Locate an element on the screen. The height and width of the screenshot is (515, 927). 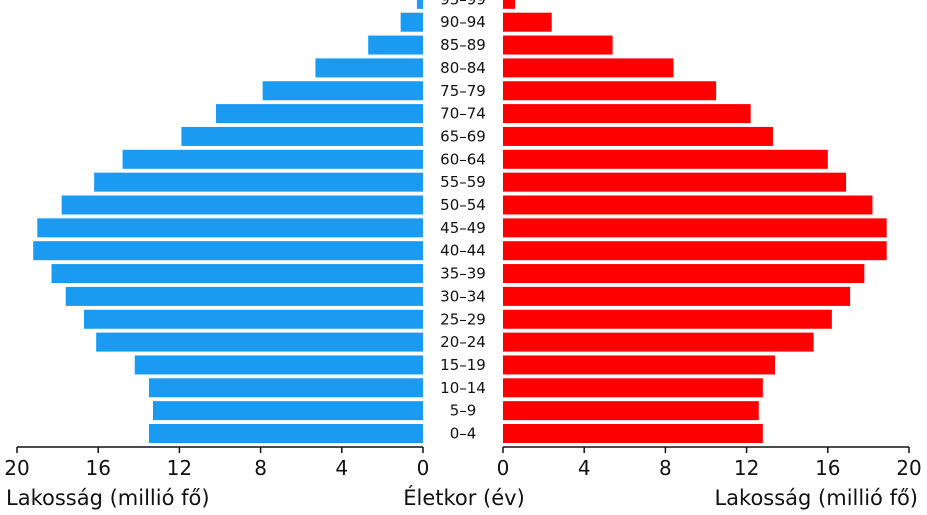
left-x-axis-ticks: 20 16 12 8 4 0 is located at coordinates (216, 463).